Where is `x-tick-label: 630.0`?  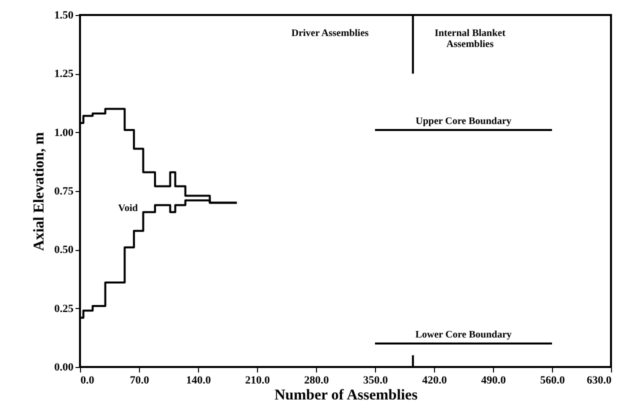
x-tick-label: 630.0 is located at coordinates (599, 380).